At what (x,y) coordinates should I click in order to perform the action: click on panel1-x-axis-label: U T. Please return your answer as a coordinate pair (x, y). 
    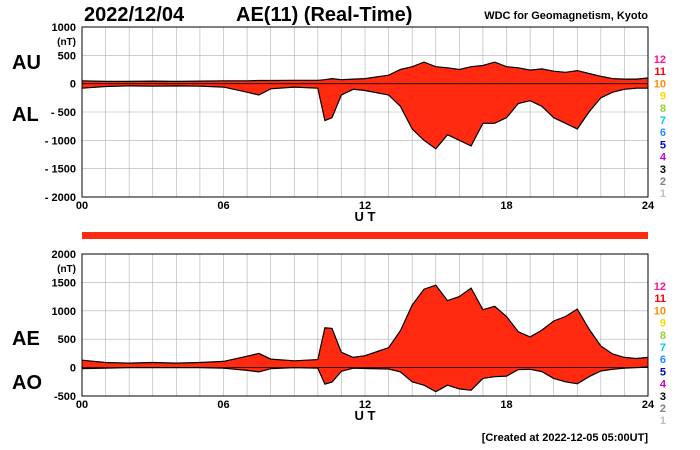
    Looking at the image, I should click on (365, 216).